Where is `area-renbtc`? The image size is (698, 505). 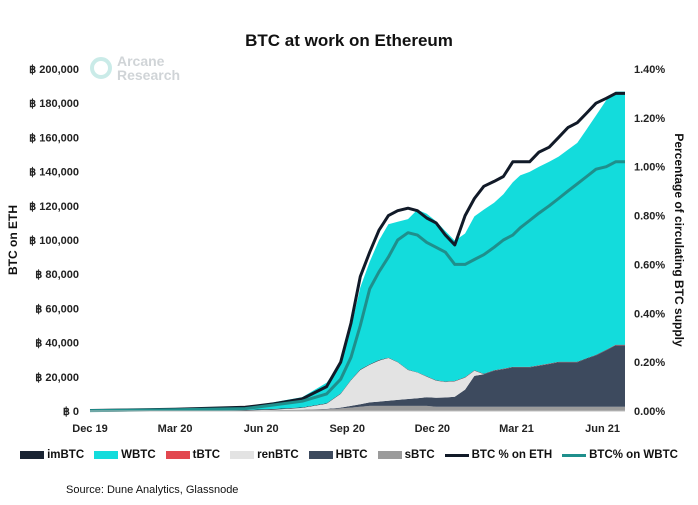
area-renbtc is located at coordinates (357, 378).